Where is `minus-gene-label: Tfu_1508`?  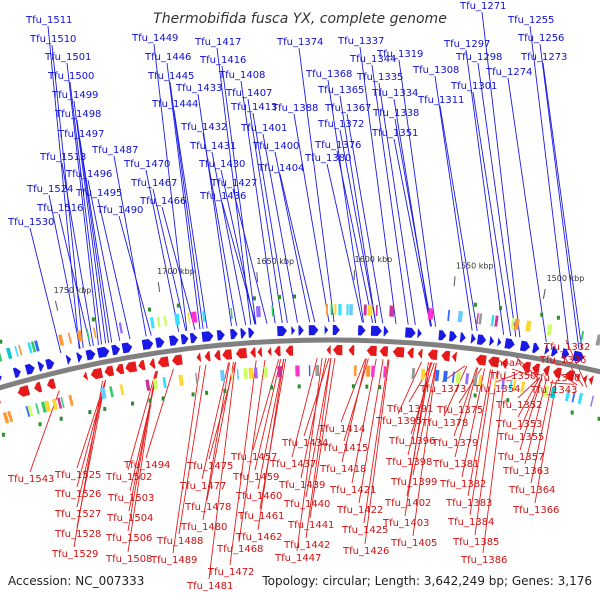 minus-gene-label: Tfu_1508 is located at coordinates (128, 559).